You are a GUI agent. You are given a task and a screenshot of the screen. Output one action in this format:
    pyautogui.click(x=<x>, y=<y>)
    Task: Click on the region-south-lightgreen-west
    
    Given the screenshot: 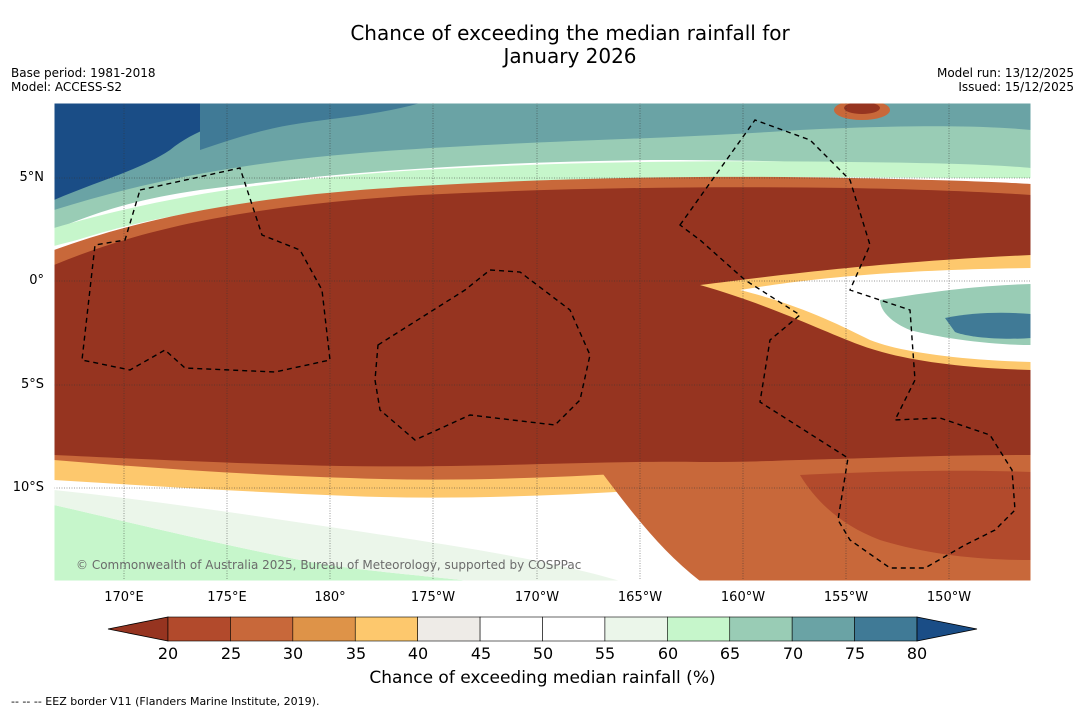 What is the action you would take?
    pyautogui.click(x=337, y=535)
    